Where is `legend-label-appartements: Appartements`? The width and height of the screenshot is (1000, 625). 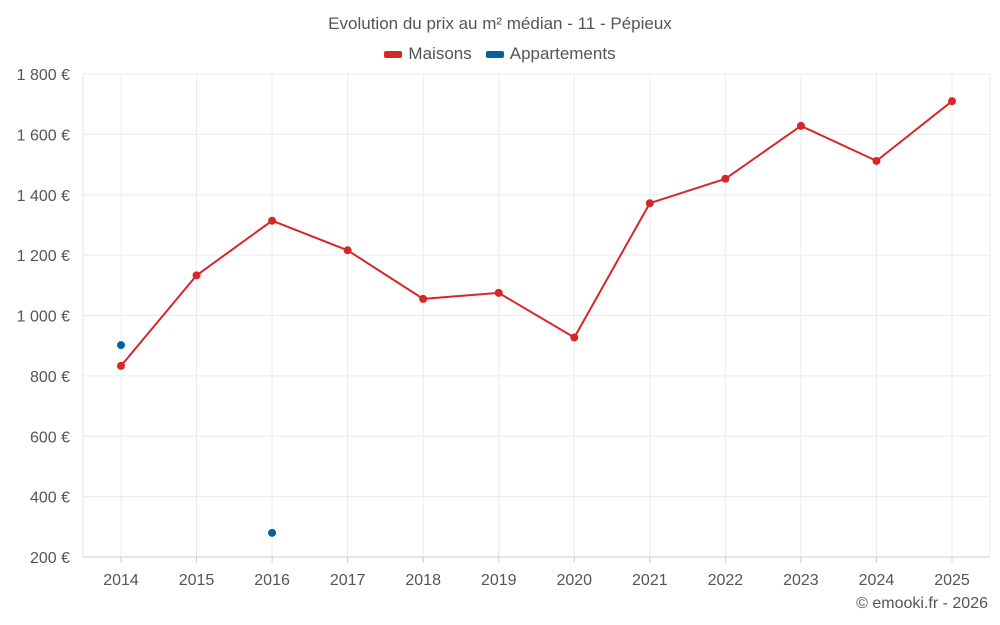 legend-label-appartements: Appartements is located at coordinates (562, 53).